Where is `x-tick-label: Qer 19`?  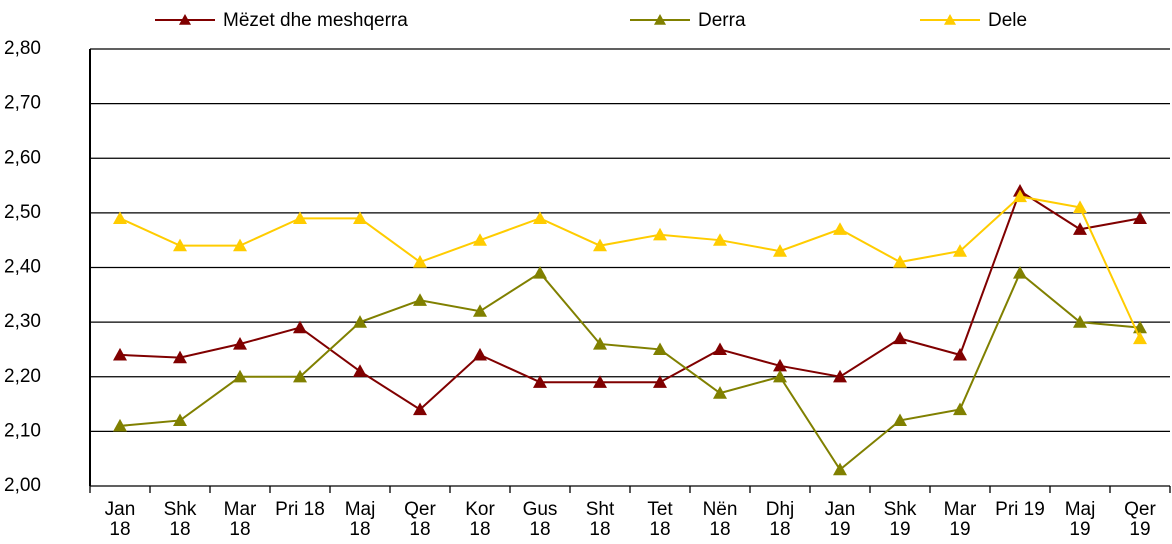
x-tick-label: Qer 19 is located at coordinates (1140, 519).